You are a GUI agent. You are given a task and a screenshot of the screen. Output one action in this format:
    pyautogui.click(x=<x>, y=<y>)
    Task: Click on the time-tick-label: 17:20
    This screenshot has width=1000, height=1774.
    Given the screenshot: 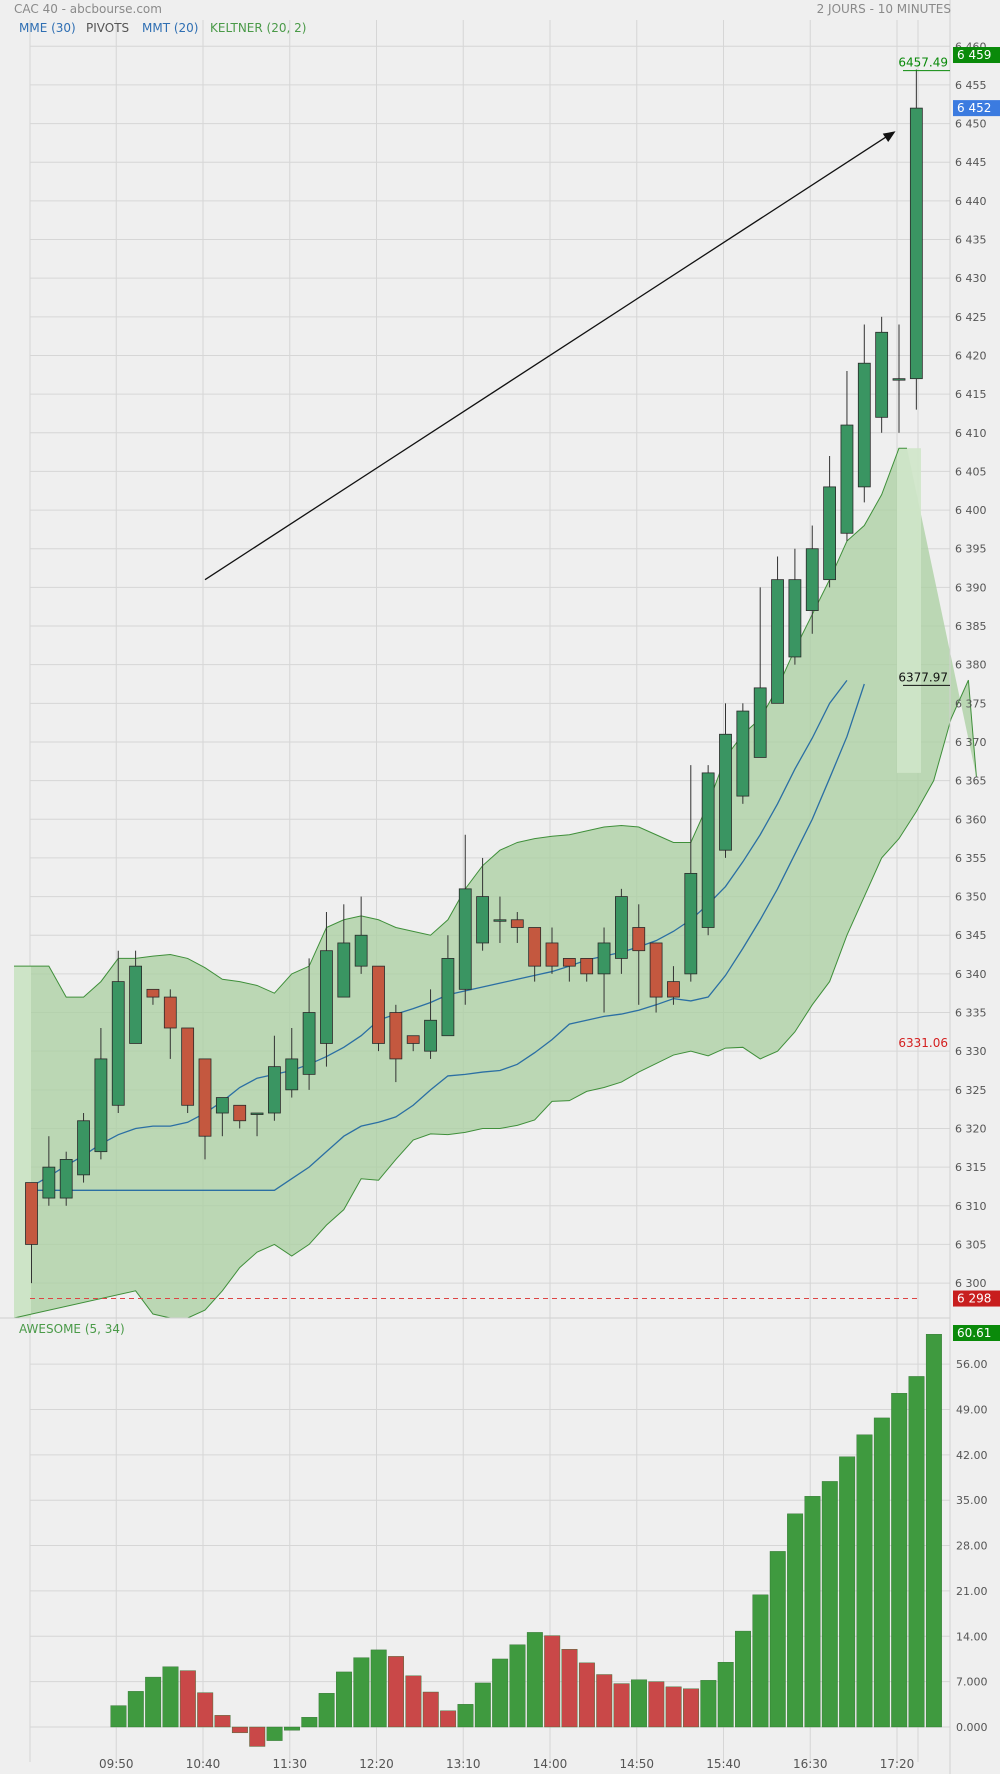 What is the action you would take?
    pyautogui.click(x=897, y=1764)
    